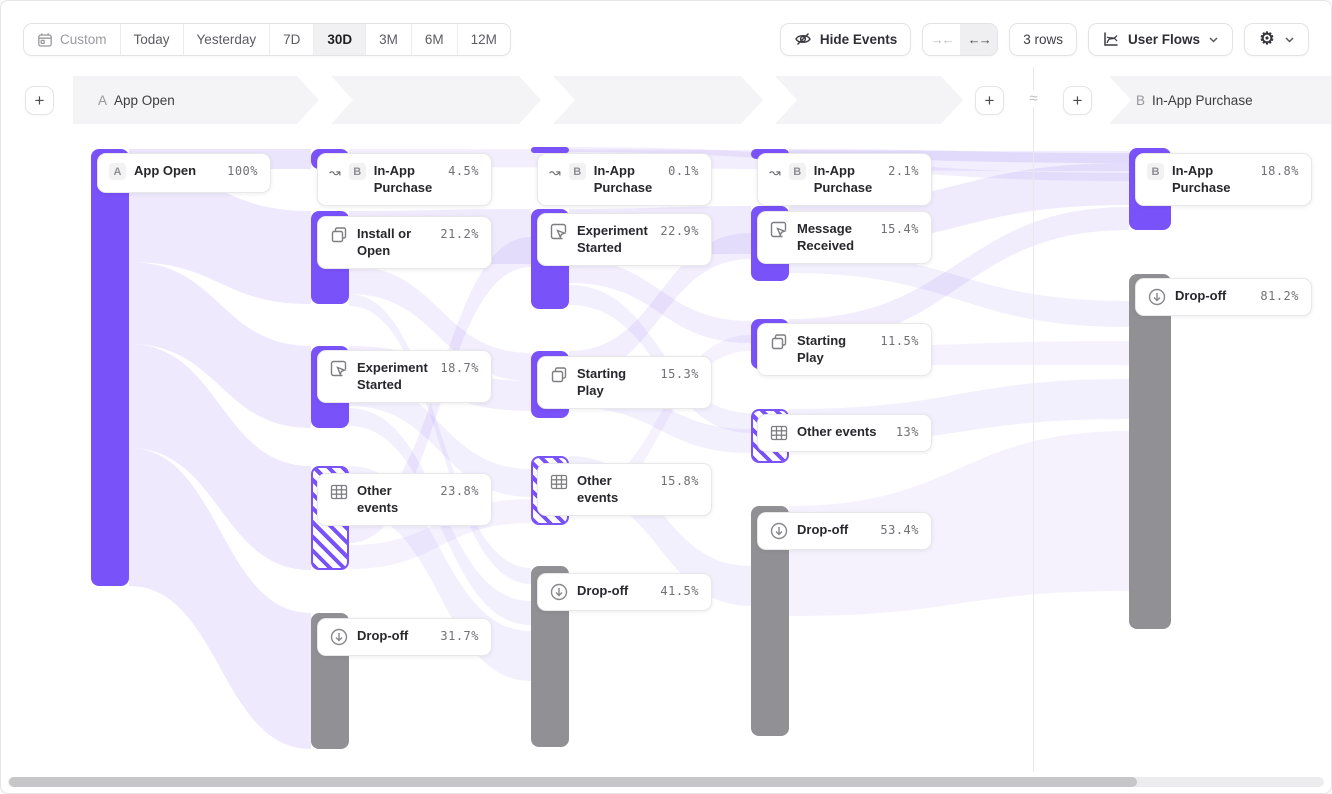 Image resolution: width=1332 pixels, height=794 pixels. Describe the element at coordinates (1267, 38) in the screenshot. I see `gear-icon: ⚙` at that location.